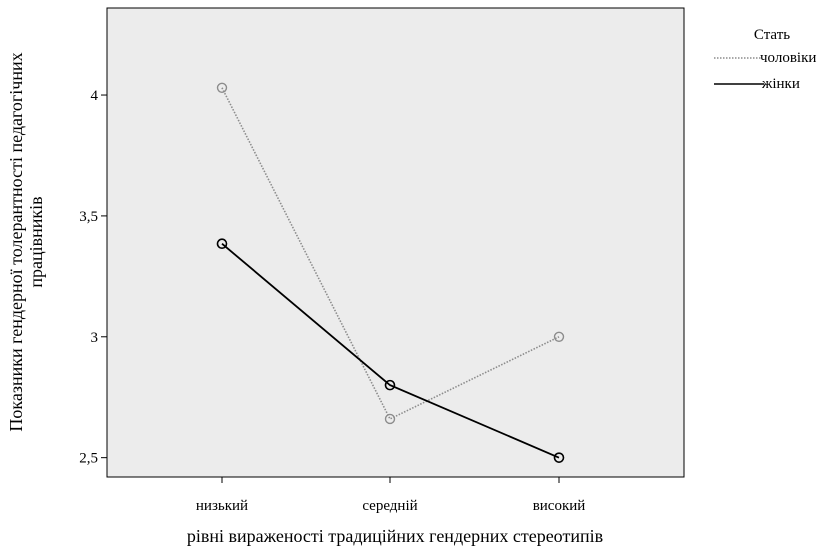  What do you see at coordinates (93, 277) in the screenshot?
I see `y-axis: 2,5 3 3,5 4` at bounding box center [93, 277].